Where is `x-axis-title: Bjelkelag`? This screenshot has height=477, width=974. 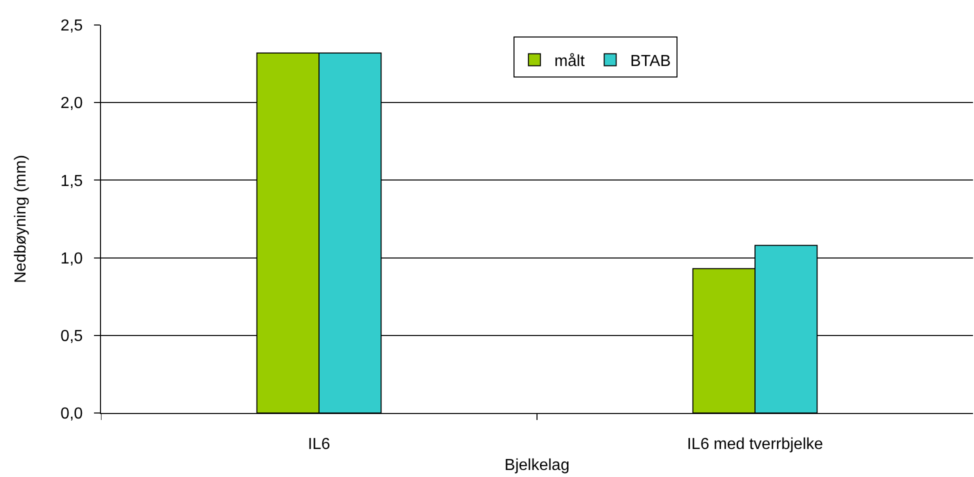
x-axis-title: Bjelkelag is located at coordinates (537, 465).